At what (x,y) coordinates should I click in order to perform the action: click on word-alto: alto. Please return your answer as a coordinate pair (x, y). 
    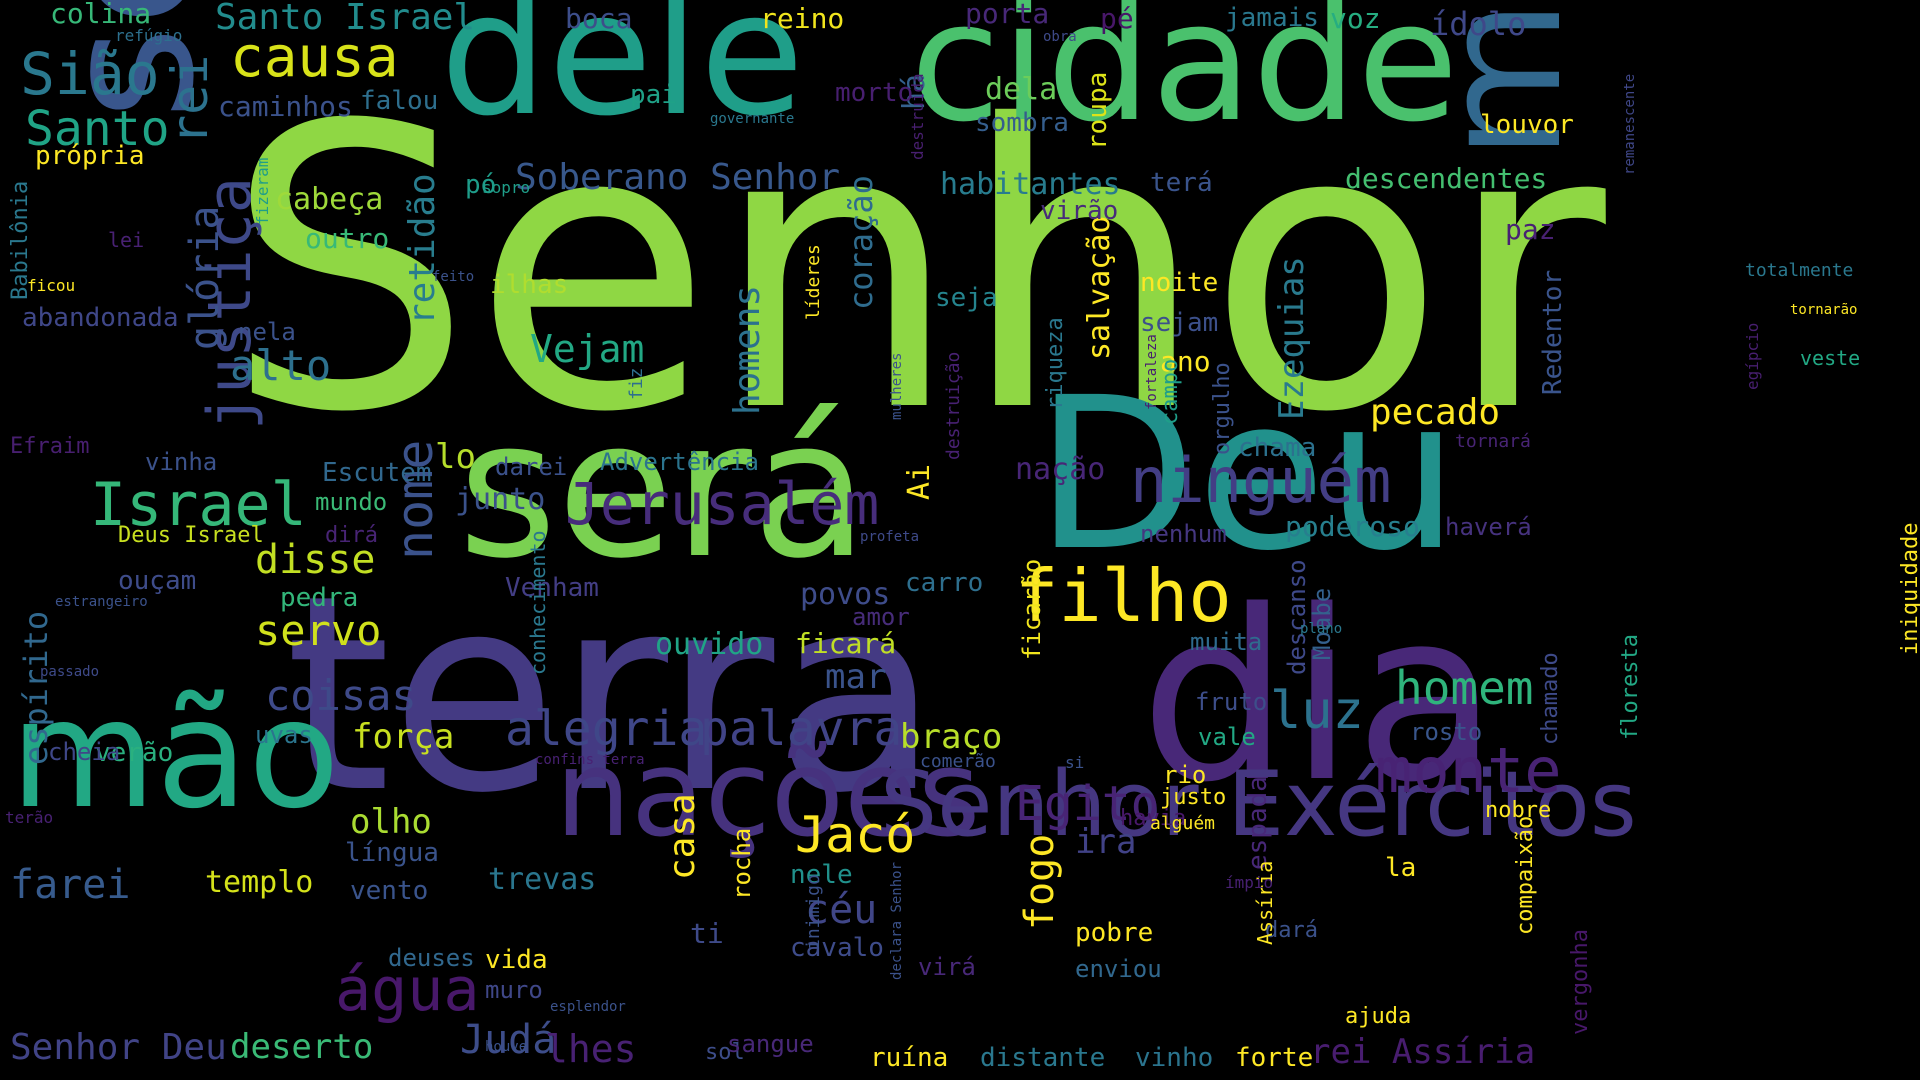
    Looking at the image, I should click on (281, 365).